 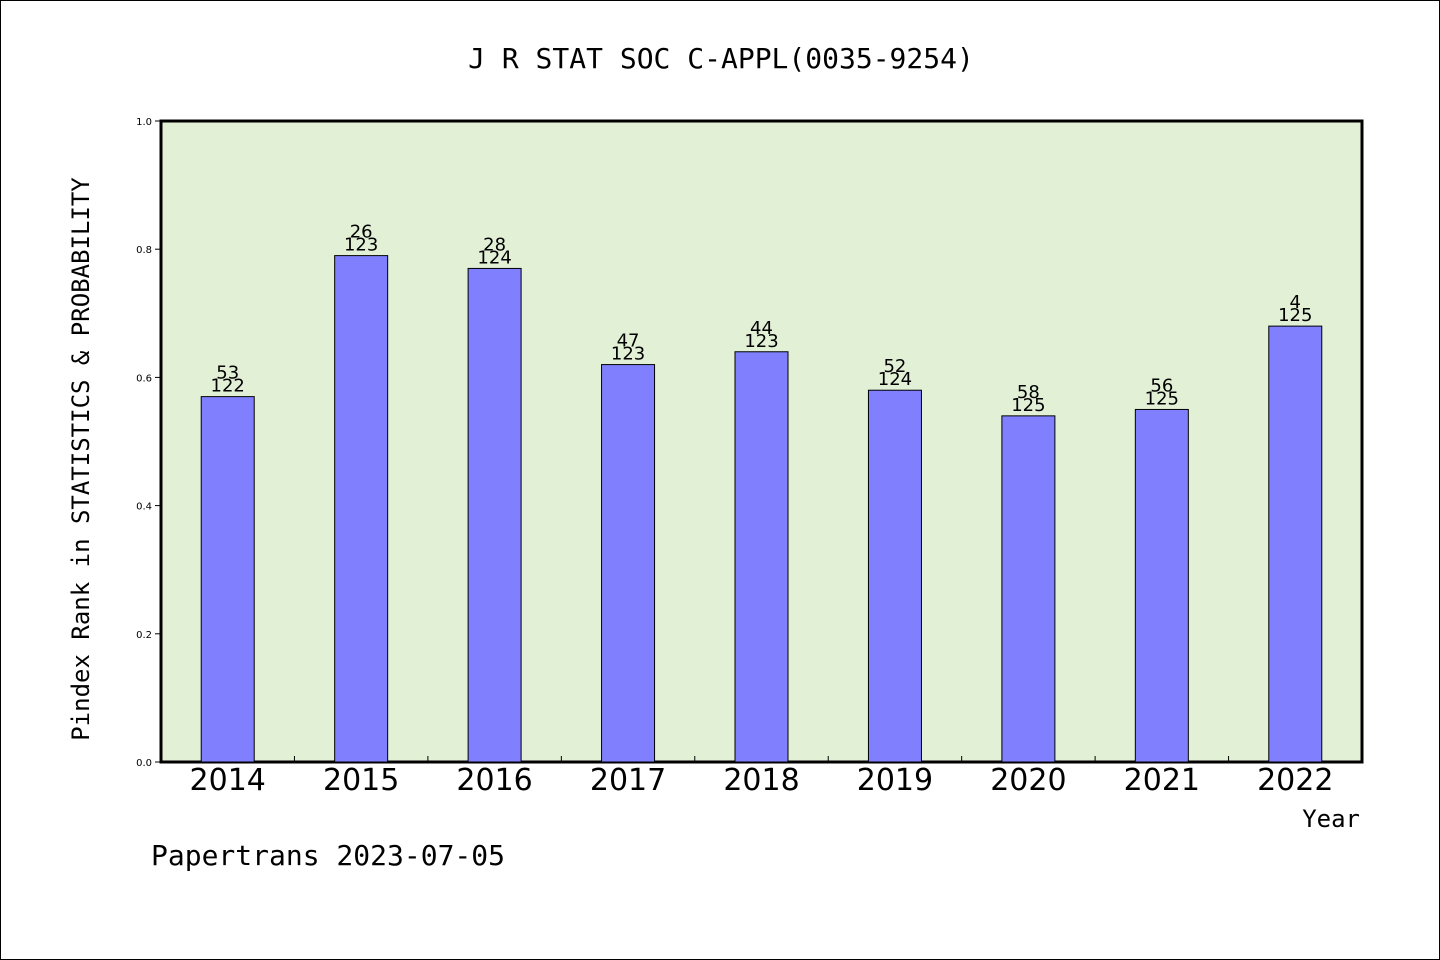 What do you see at coordinates (1162, 780) in the screenshot?
I see `x-tick-label: 2021` at bounding box center [1162, 780].